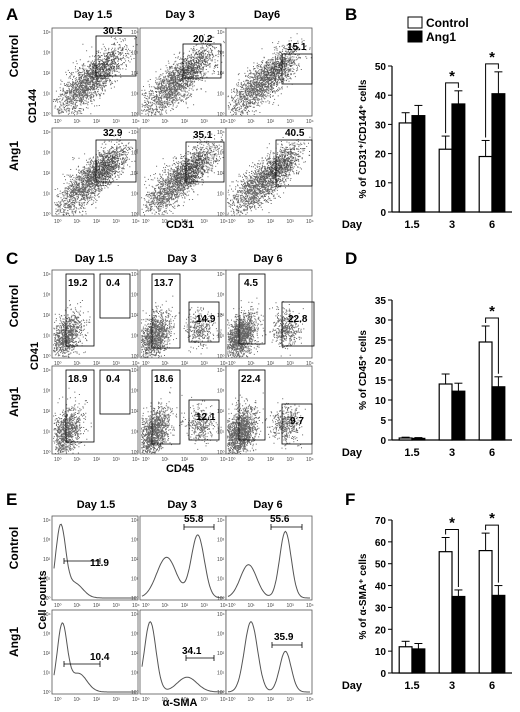  I want to click on x-tick-label: 6, so click(492, 225).